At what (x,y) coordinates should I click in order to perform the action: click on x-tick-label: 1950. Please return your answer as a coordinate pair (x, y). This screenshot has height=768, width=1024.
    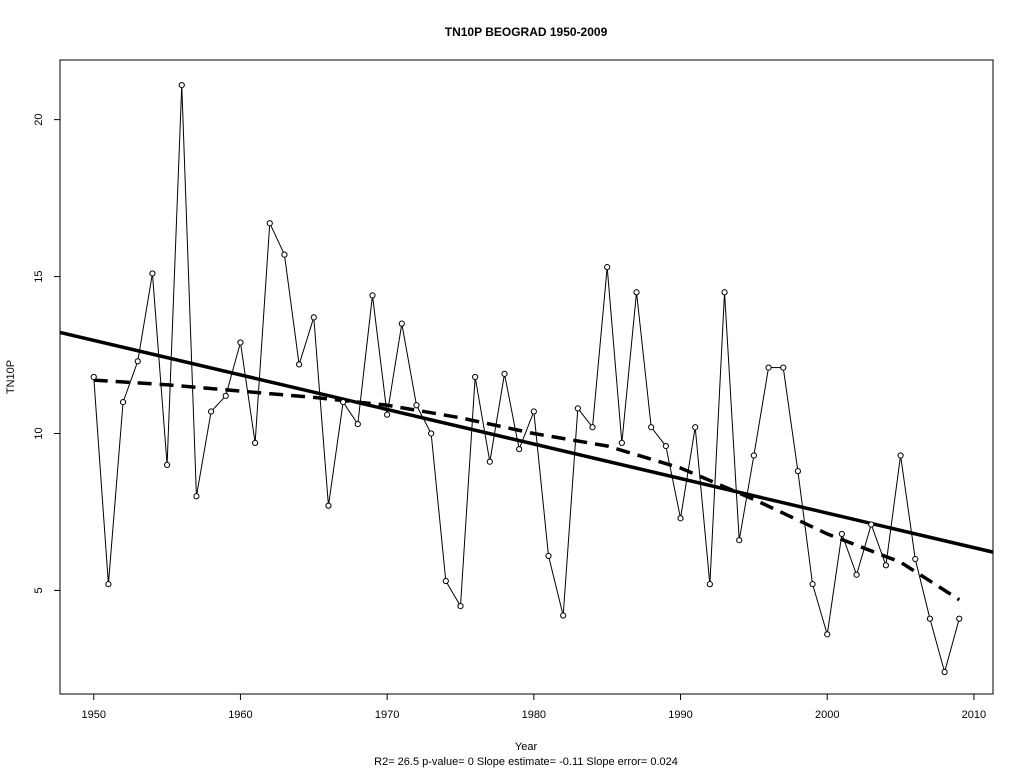
    Looking at the image, I should click on (93, 715).